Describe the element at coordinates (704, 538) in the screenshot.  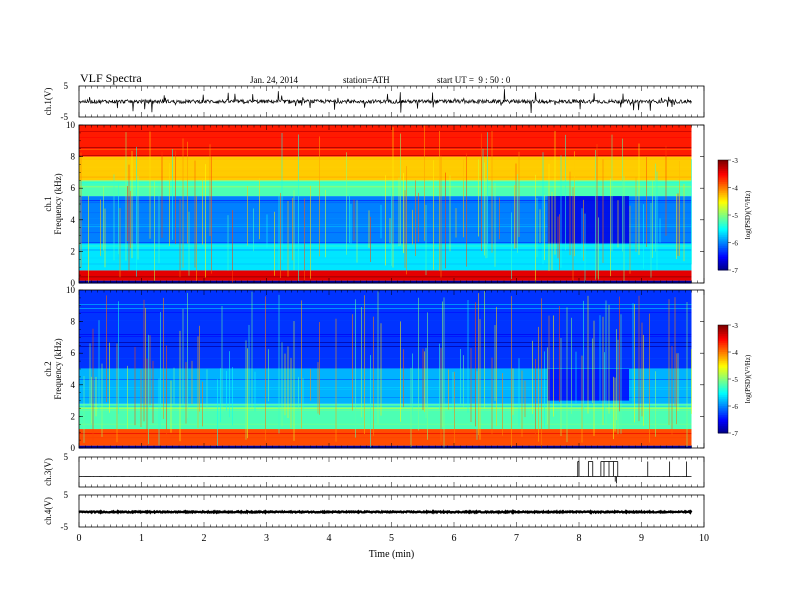
I see `xtick-label: 10` at that location.